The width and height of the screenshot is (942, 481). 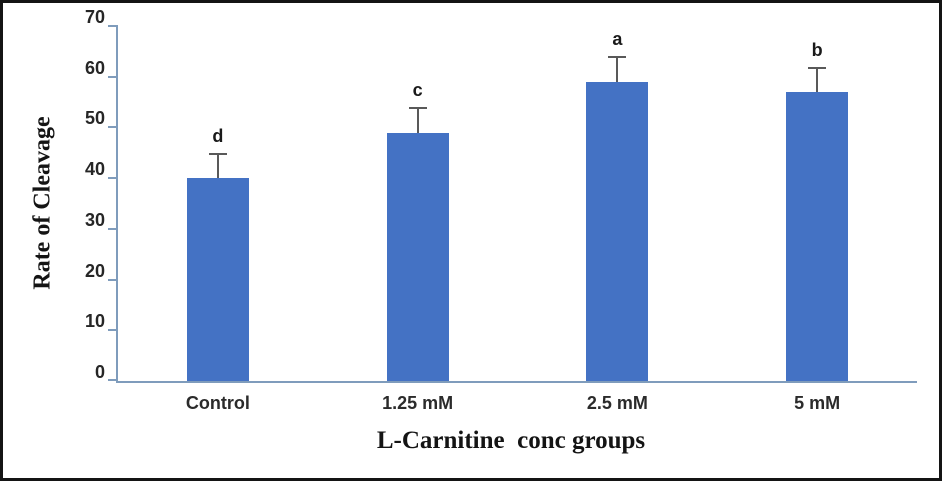 What do you see at coordinates (511, 440) in the screenshot?
I see `x-axis-title: L-Carnitine conc groups` at bounding box center [511, 440].